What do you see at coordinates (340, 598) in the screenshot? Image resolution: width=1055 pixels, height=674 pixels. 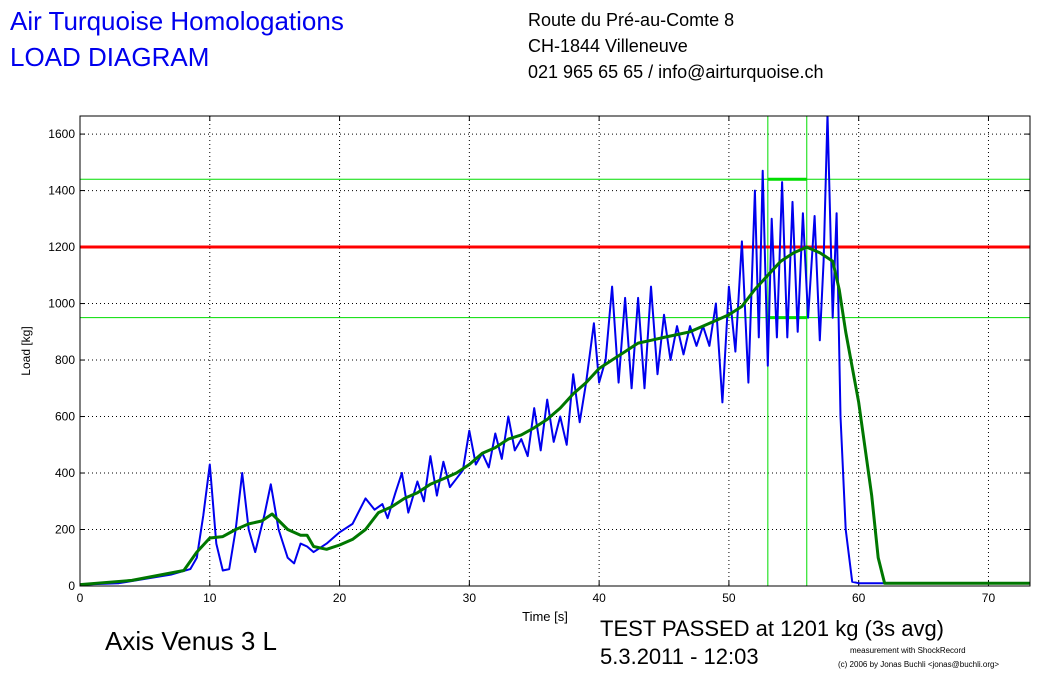 I see `x-tick-label: 20` at bounding box center [340, 598].